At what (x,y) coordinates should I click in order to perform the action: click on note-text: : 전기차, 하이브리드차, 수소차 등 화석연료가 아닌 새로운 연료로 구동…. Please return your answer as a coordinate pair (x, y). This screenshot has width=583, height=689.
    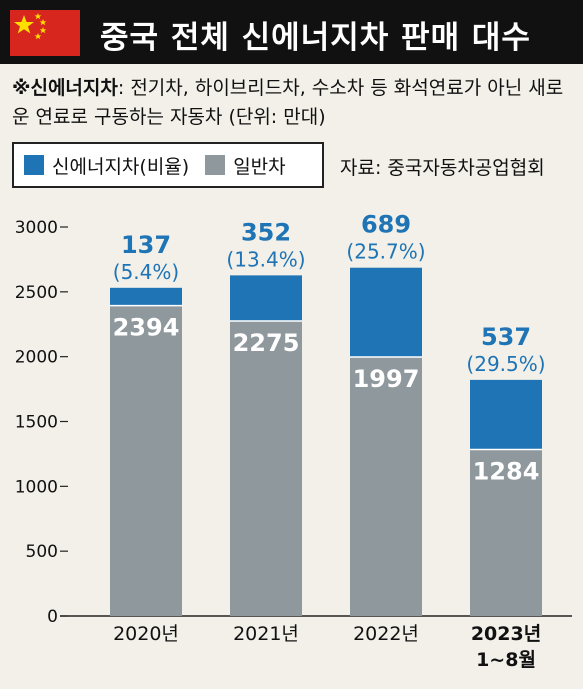
    Looking at the image, I should click on (288, 102).